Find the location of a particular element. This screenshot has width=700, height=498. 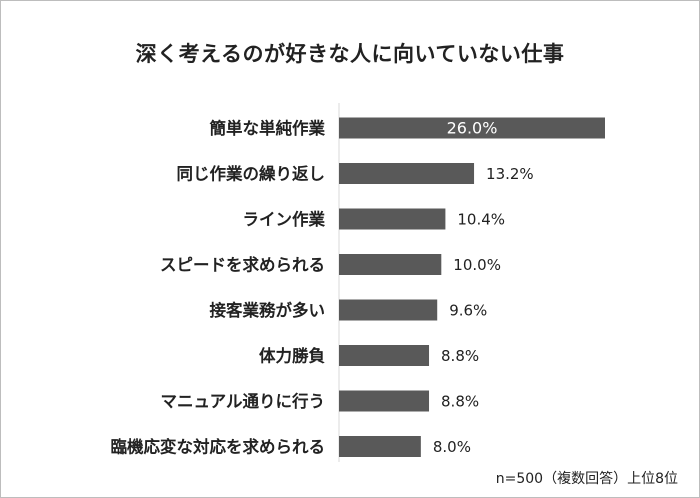

category-label: 接客業務が多い is located at coordinates (268, 310).